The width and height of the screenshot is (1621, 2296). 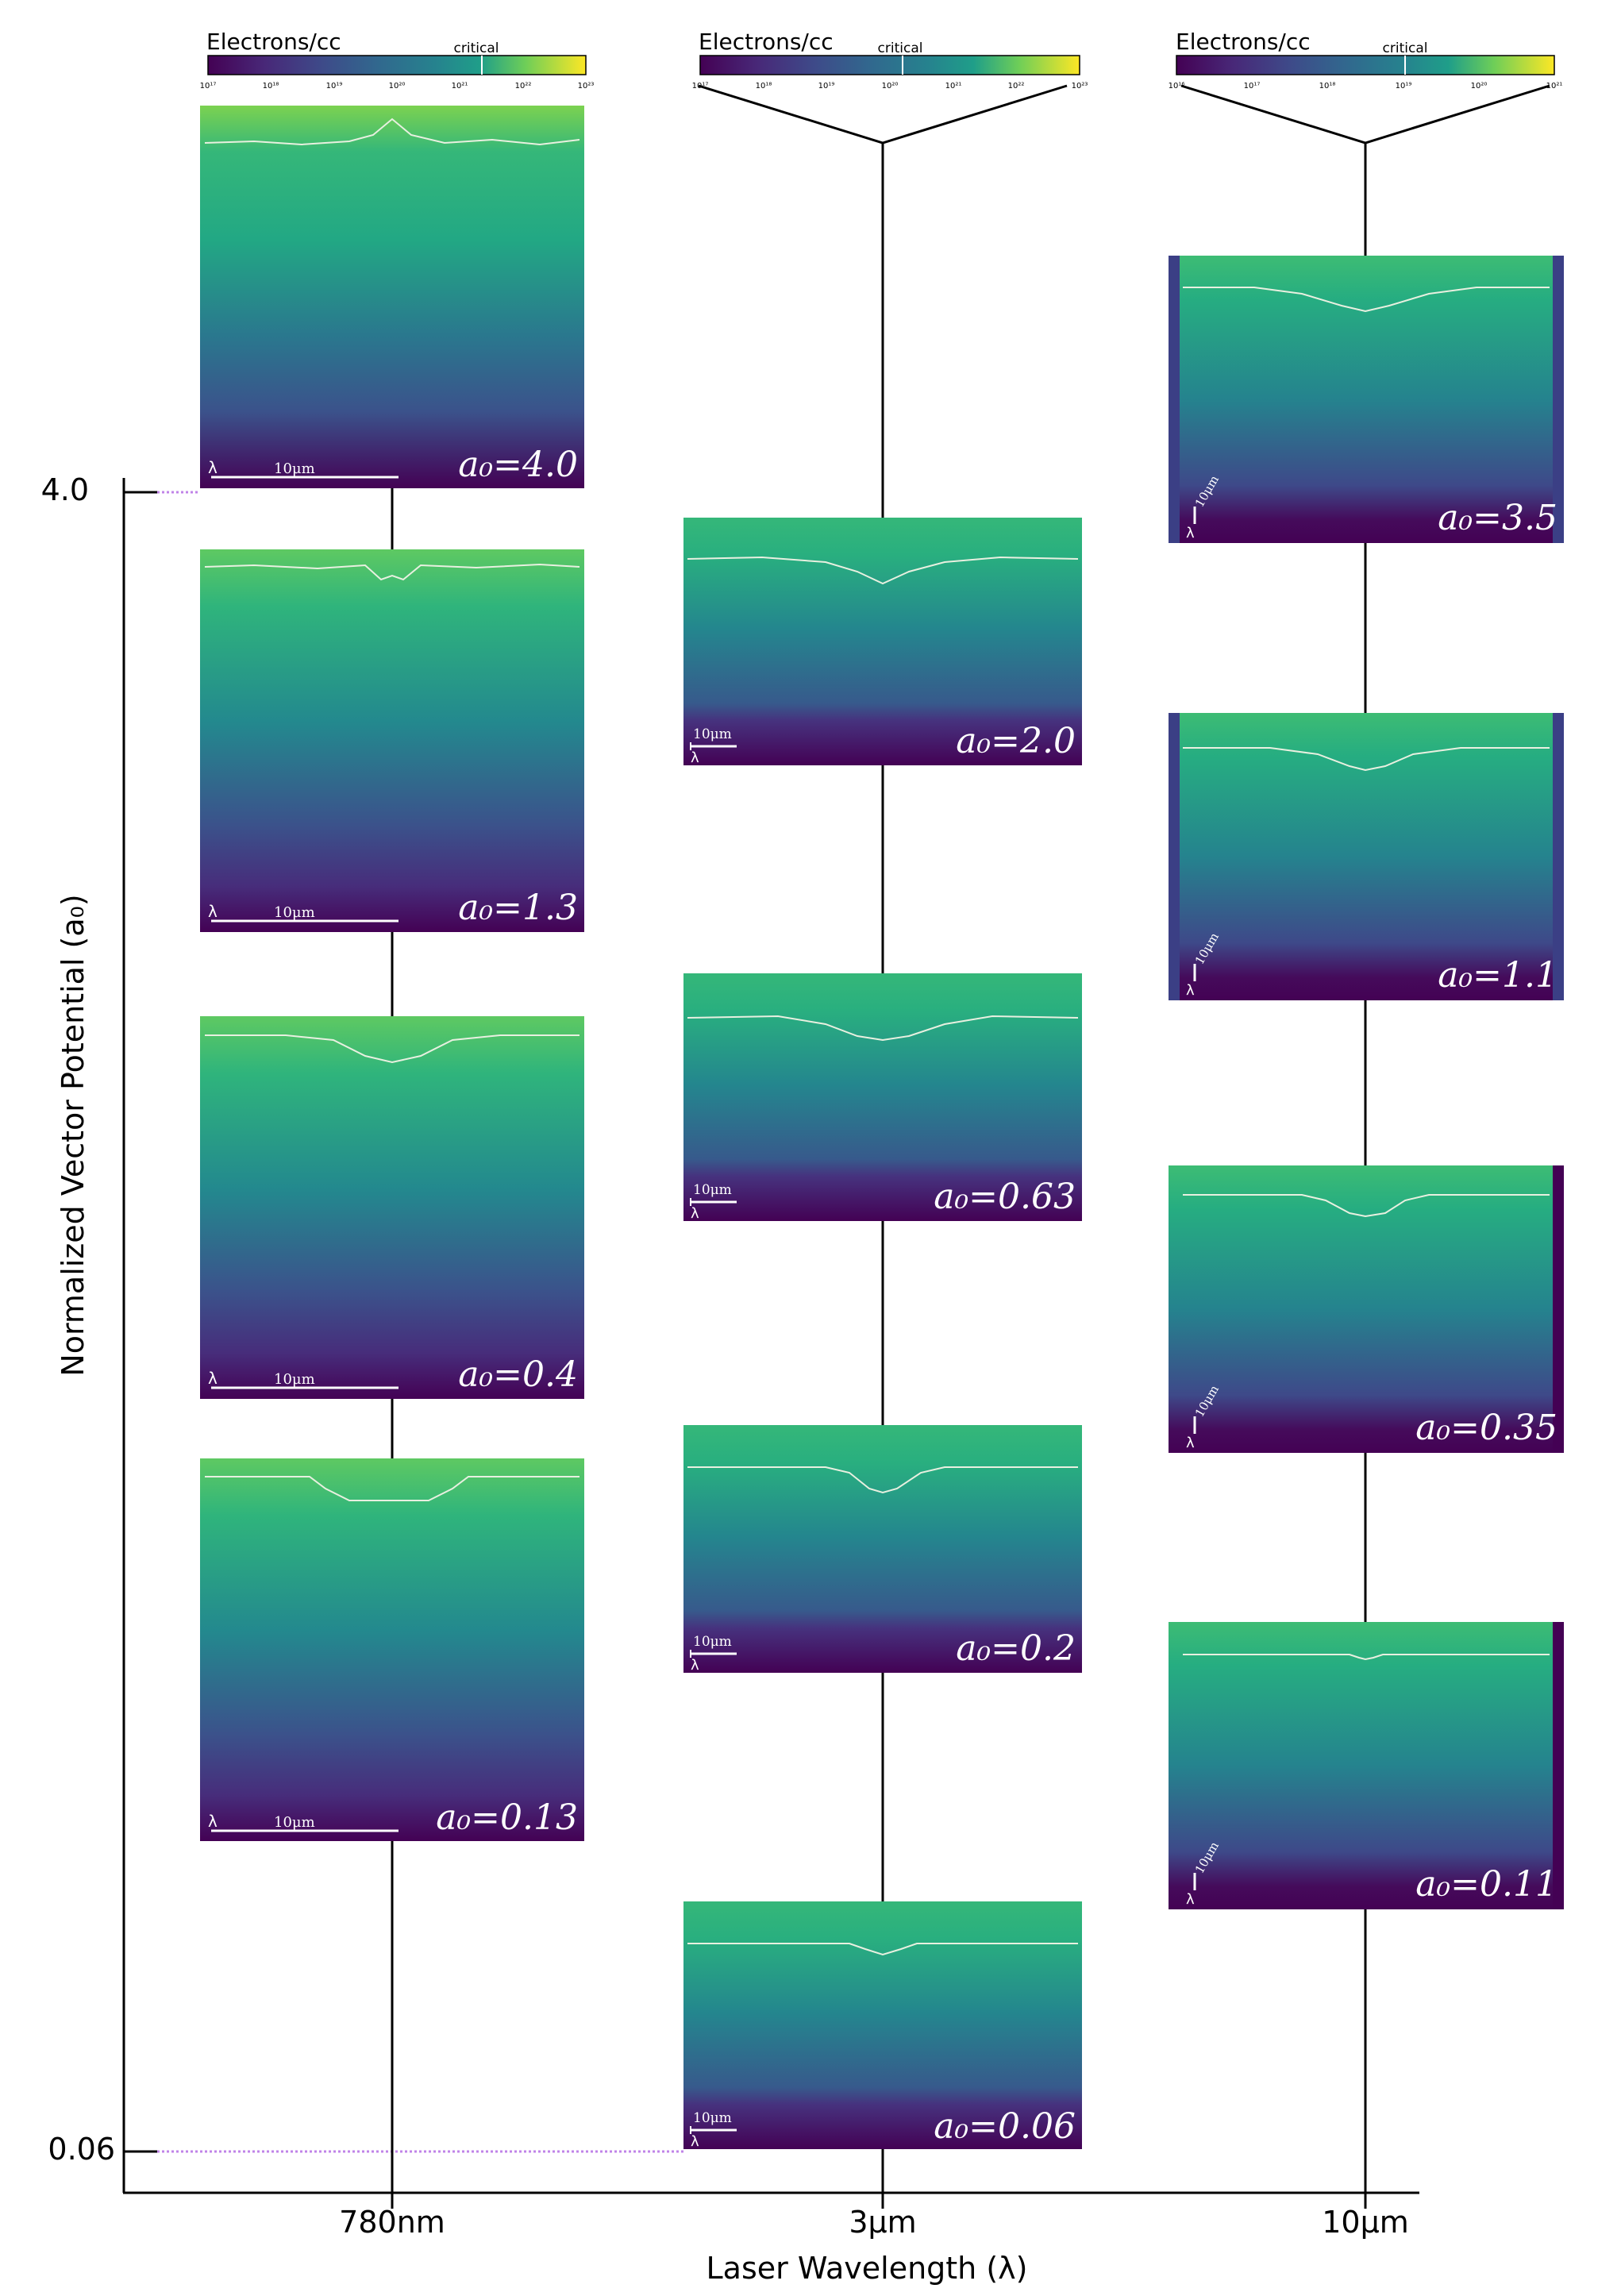 What do you see at coordinates (518, 465) in the screenshot?
I see `a0-label: a₀=4.0` at bounding box center [518, 465].